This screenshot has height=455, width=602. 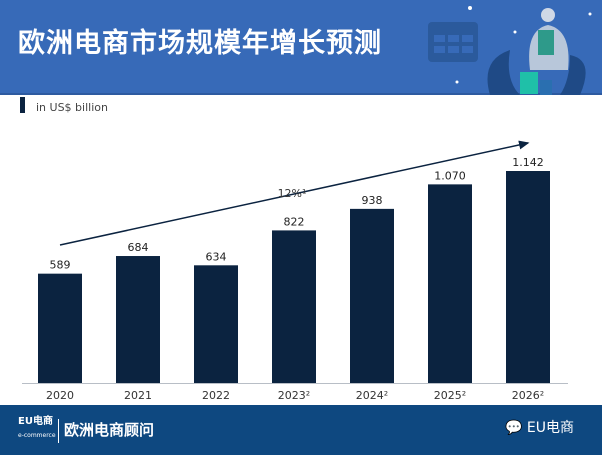 I want to click on wechat-icon: 💬, so click(x=514, y=428).